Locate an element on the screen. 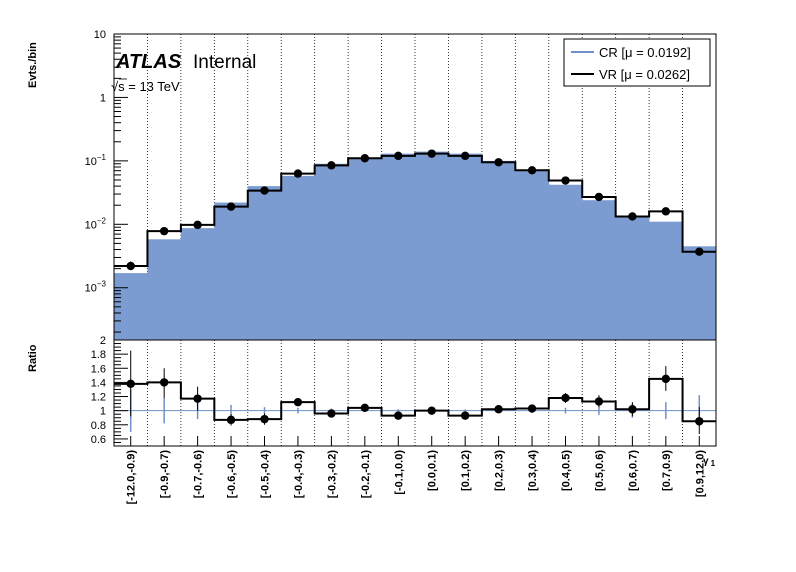 This screenshot has width=796, height=572. tick-base: 10 is located at coordinates (91, 162).